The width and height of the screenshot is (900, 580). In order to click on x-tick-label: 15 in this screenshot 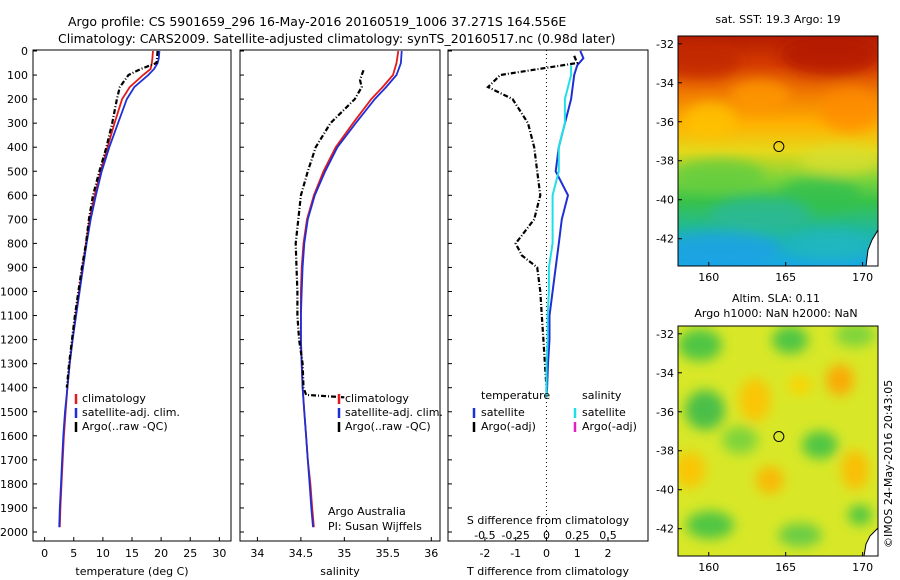, I will do `click(132, 553)`.